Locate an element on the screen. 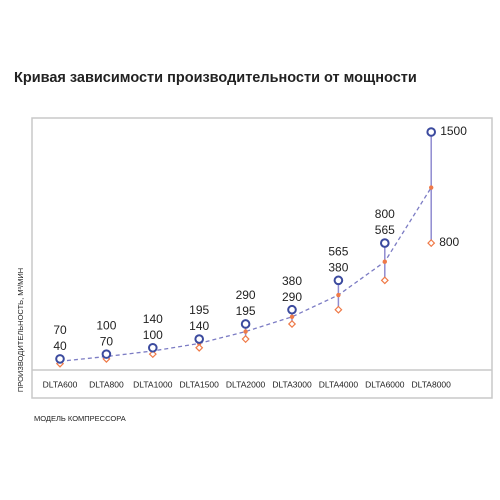 Image resolution: width=500 pixels, height=500 pixels. min-label: 140 is located at coordinates (199, 326).